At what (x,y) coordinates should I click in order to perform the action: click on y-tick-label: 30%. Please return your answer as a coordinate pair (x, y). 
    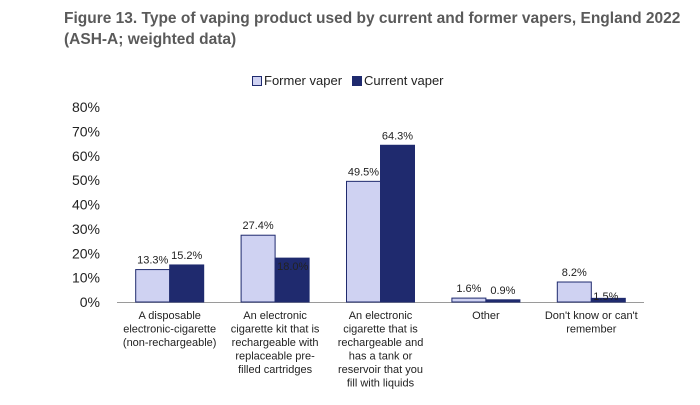
    Looking at the image, I should click on (86, 229).